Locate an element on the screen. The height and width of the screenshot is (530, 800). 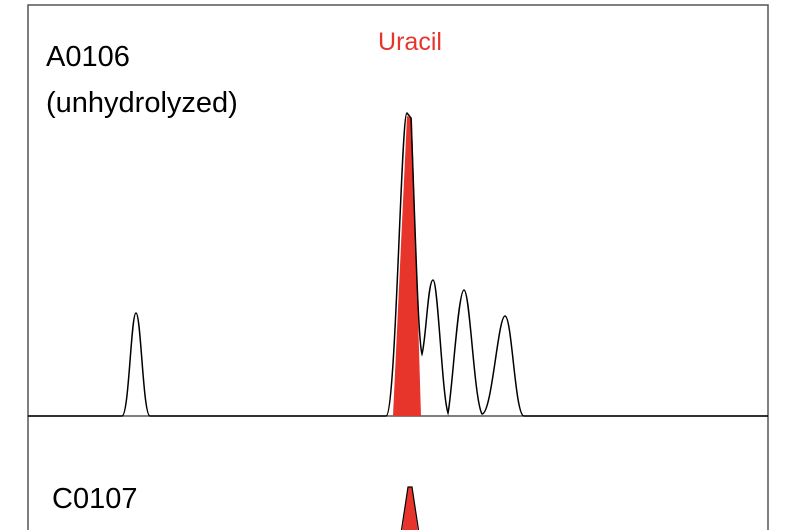
peak-label: Uracil is located at coordinates (410, 42).